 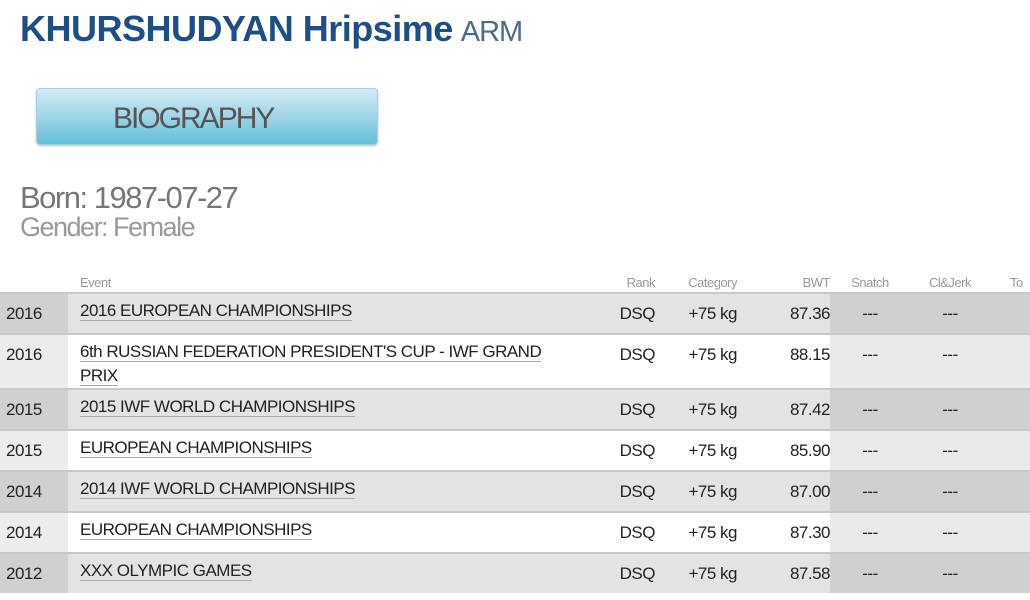 What do you see at coordinates (108, 227) in the screenshot?
I see `gender: Gender: Female` at bounding box center [108, 227].